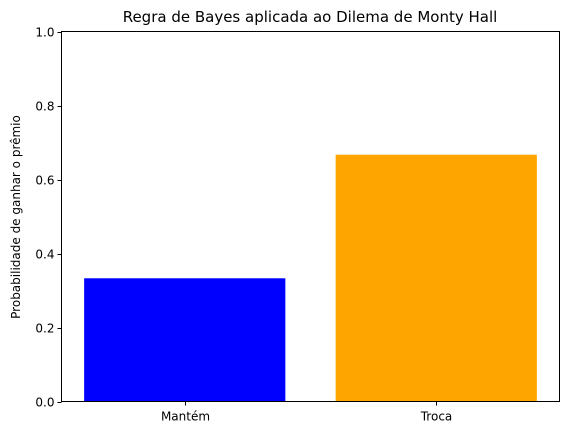 The image size is (567, 435). What do you see at coordinates (48, 218) in the screenshot?
I see `y-axis-ticks: 0.0 0.2 0.4 0.6 0.8 1.0` at bounding box center [48, 218].